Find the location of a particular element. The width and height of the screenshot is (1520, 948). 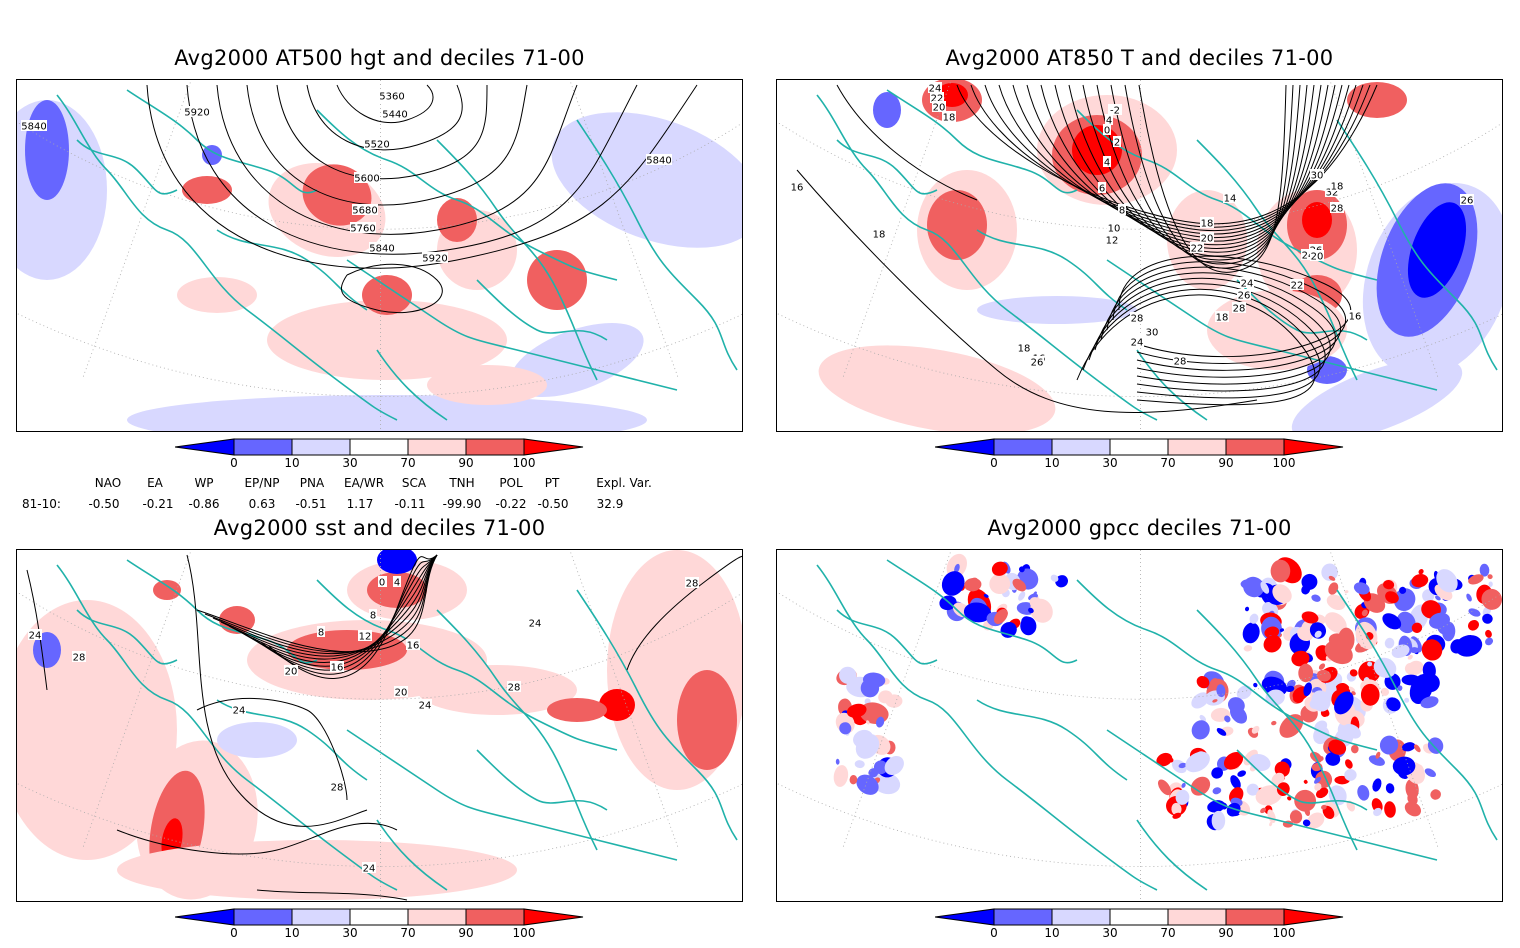

index-value: -0.50 is located at coordinates (553, 504).